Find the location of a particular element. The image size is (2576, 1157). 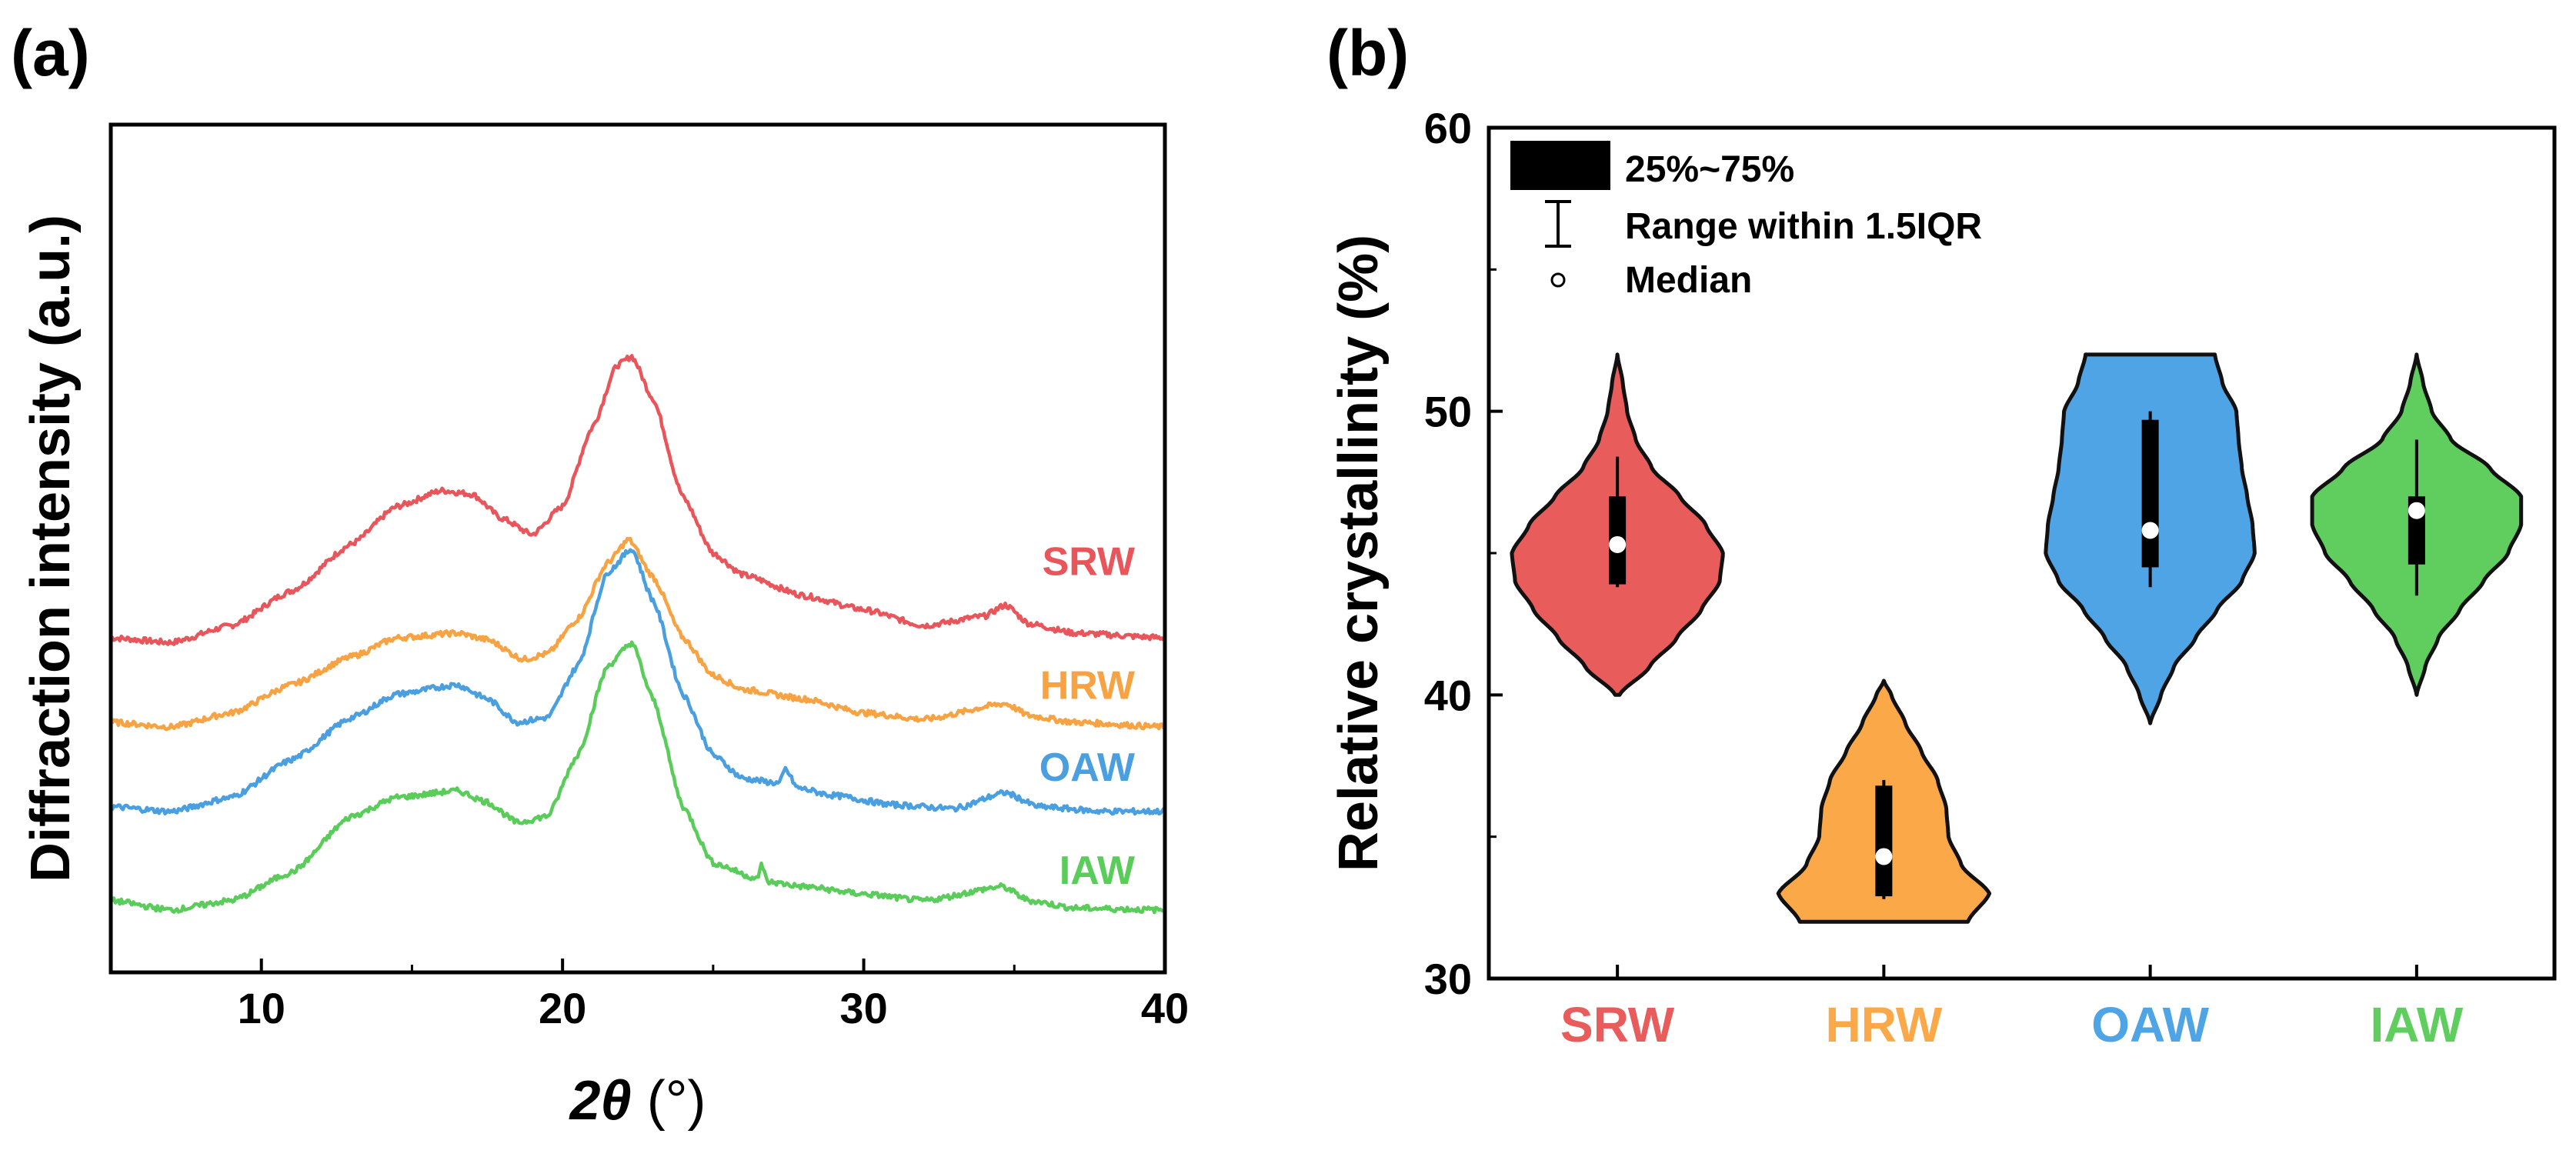

legend-whisker-swatch is located at coordinates (1558, 224).